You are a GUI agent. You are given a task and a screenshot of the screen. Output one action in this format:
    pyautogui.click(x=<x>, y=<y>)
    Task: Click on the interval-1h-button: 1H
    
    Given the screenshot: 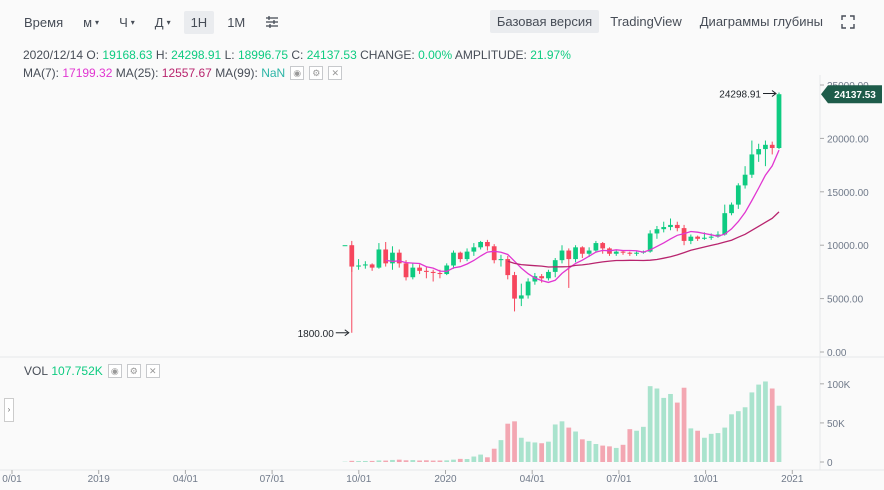 What is the action you would take?
    pyautogui.click(x=199, y=22)
    